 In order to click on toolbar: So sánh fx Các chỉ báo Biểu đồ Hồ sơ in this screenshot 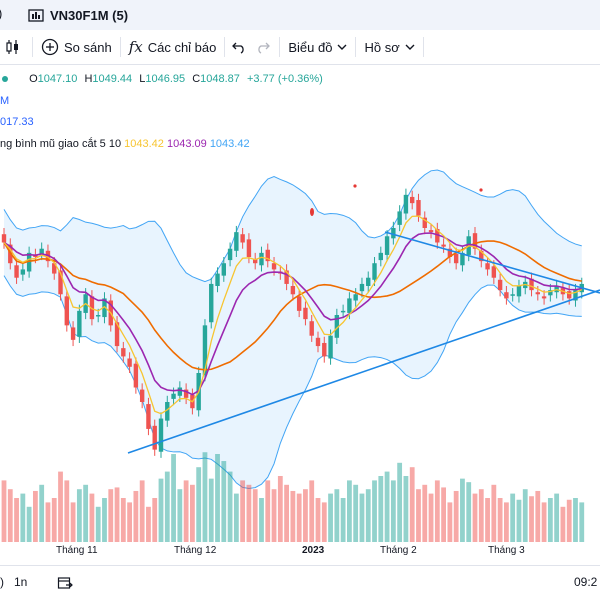, I will do `click(300, 47)`.